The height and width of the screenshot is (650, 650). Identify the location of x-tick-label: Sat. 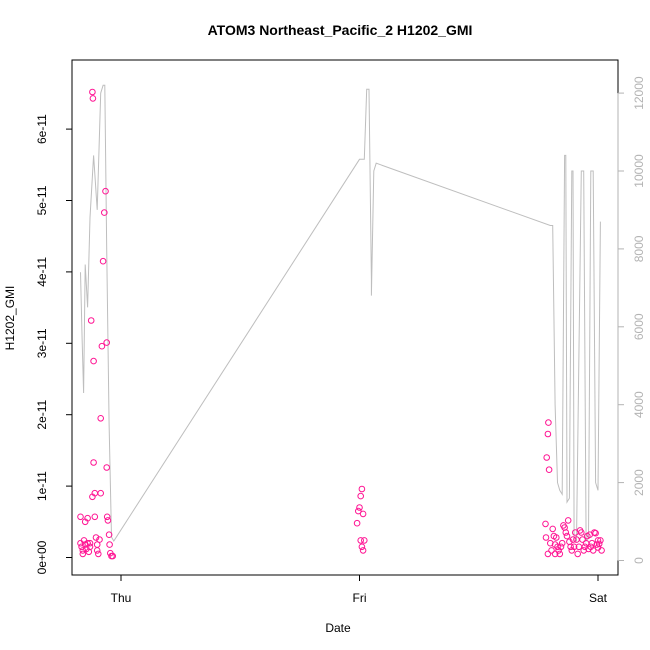
(598, 598).